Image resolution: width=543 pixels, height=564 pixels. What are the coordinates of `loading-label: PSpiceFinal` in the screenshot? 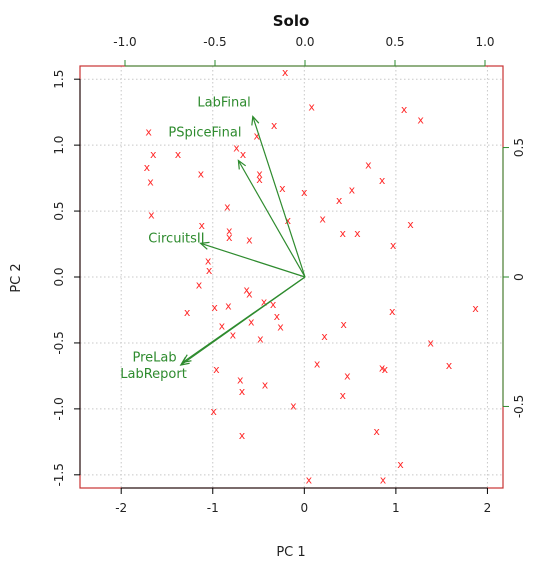 It's located at (204, 132).